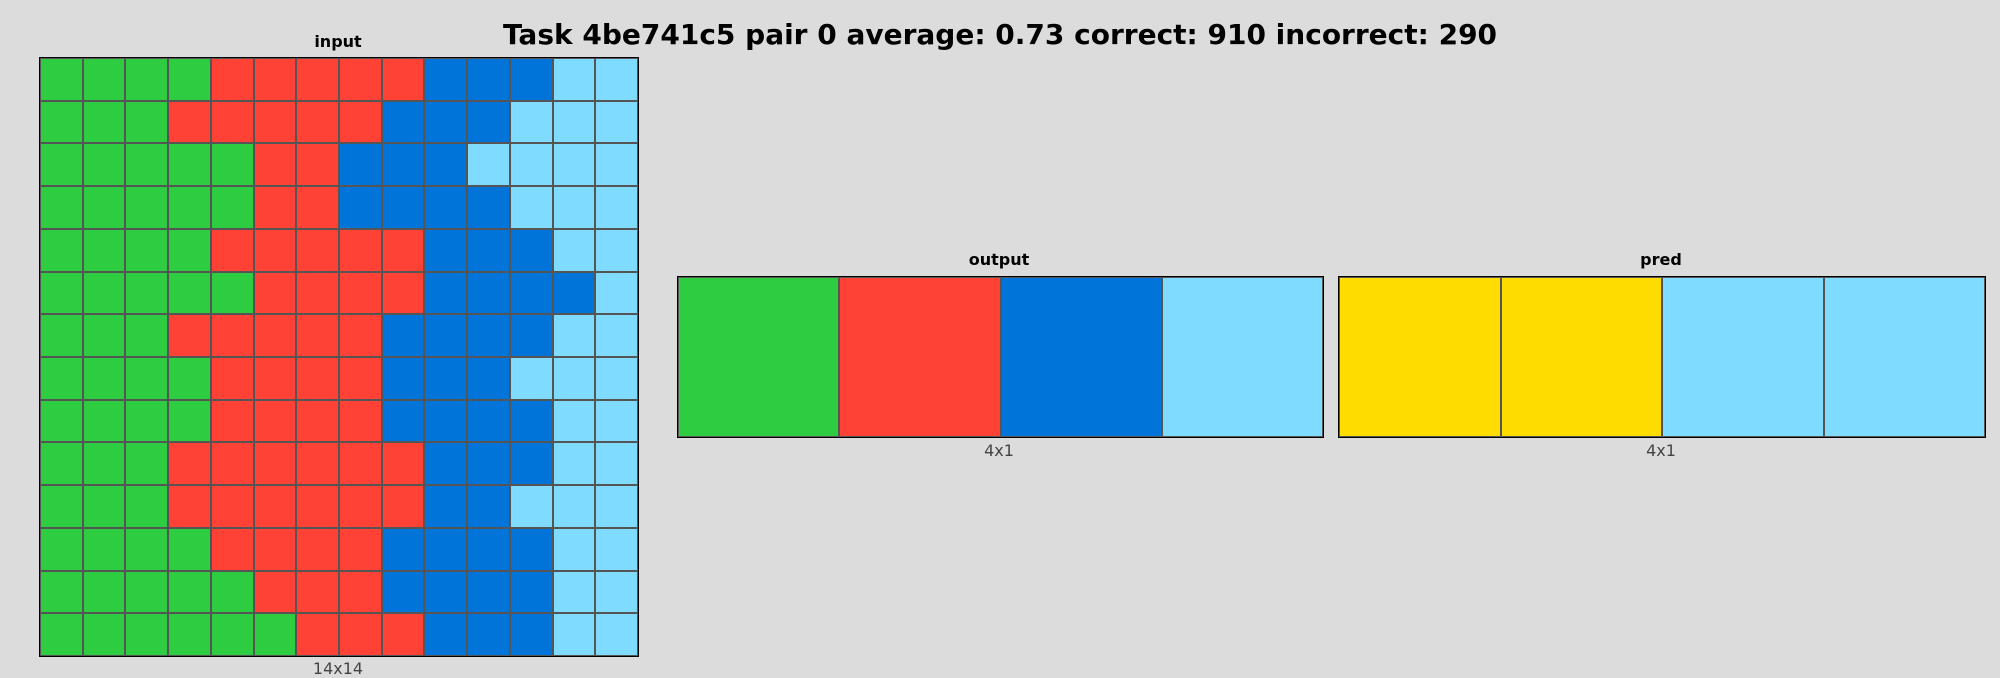 This screenshot has height=678, width=2000. What do you see at coordinates (338, 41) in the screenshot?
I see `input-label: input` at bounding box center [338, 41].